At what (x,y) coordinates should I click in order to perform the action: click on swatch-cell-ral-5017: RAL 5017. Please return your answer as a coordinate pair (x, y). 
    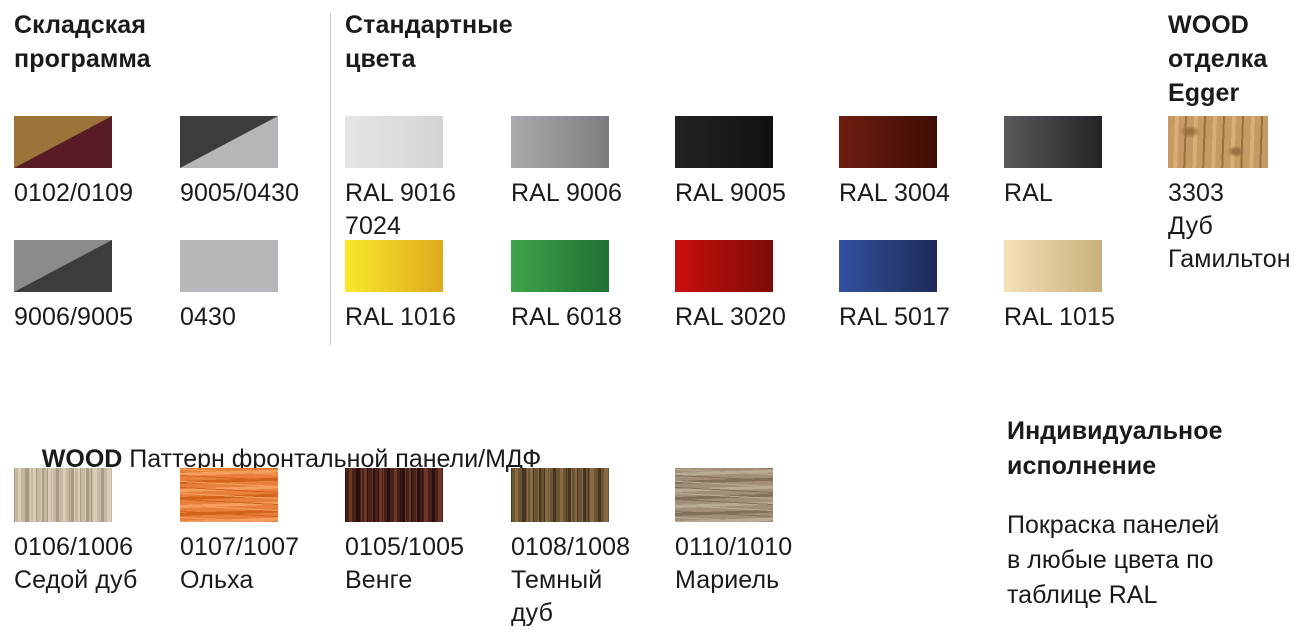
    Looking at the image, I should click on (894, 287).